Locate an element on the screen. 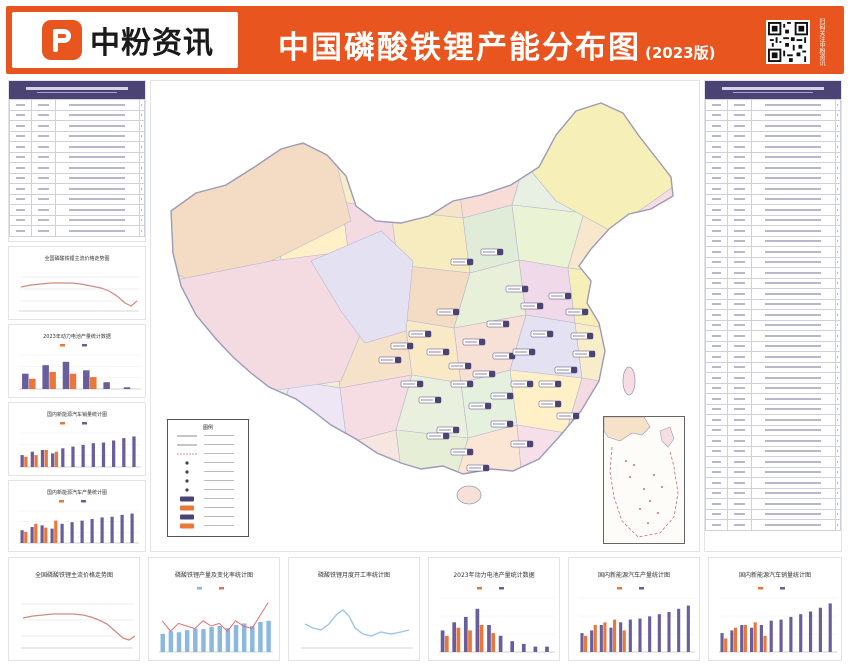 This screenshot has height=667, width=850. price-series-line is located at coordinates (79, 627).